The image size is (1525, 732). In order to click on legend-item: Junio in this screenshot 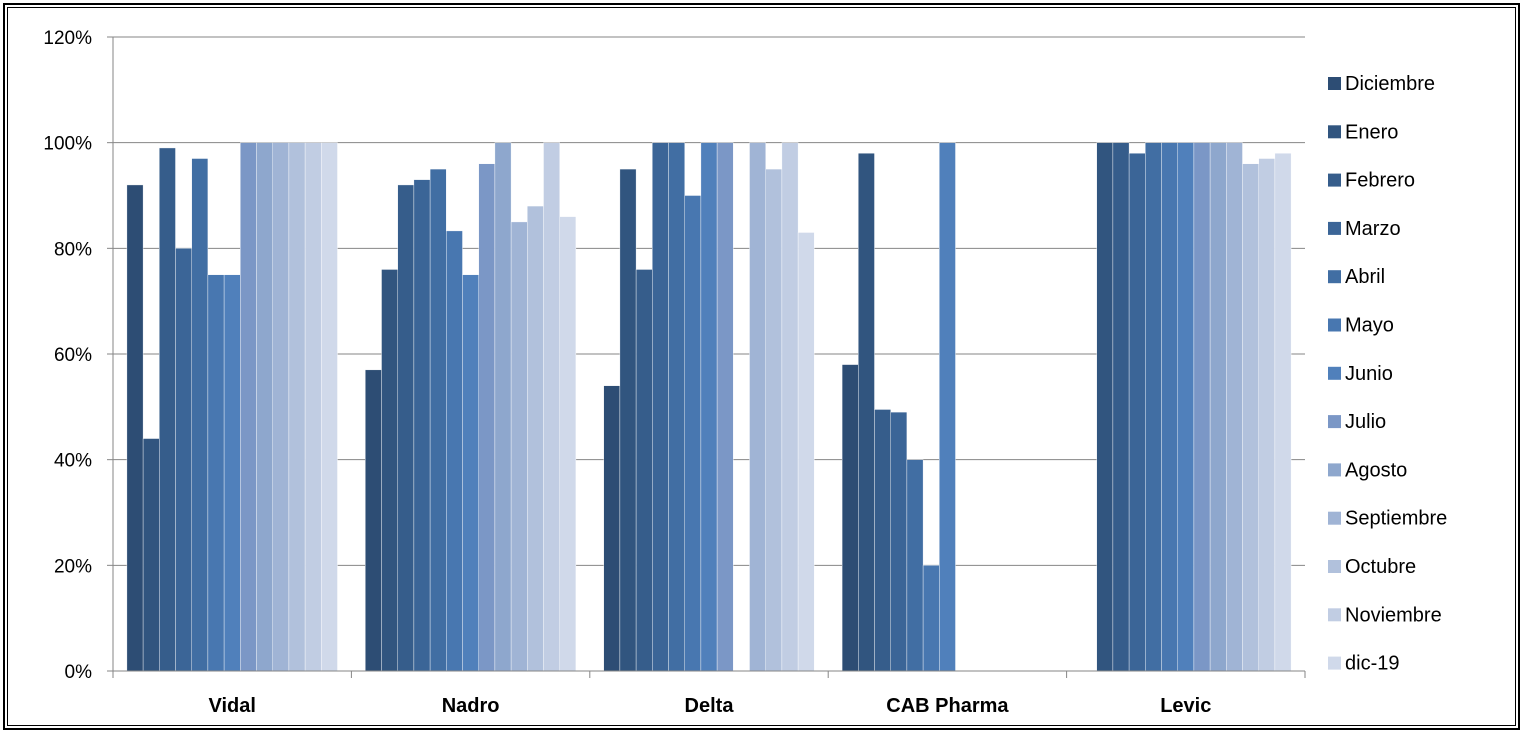, I will do `click(1360, 374)`.